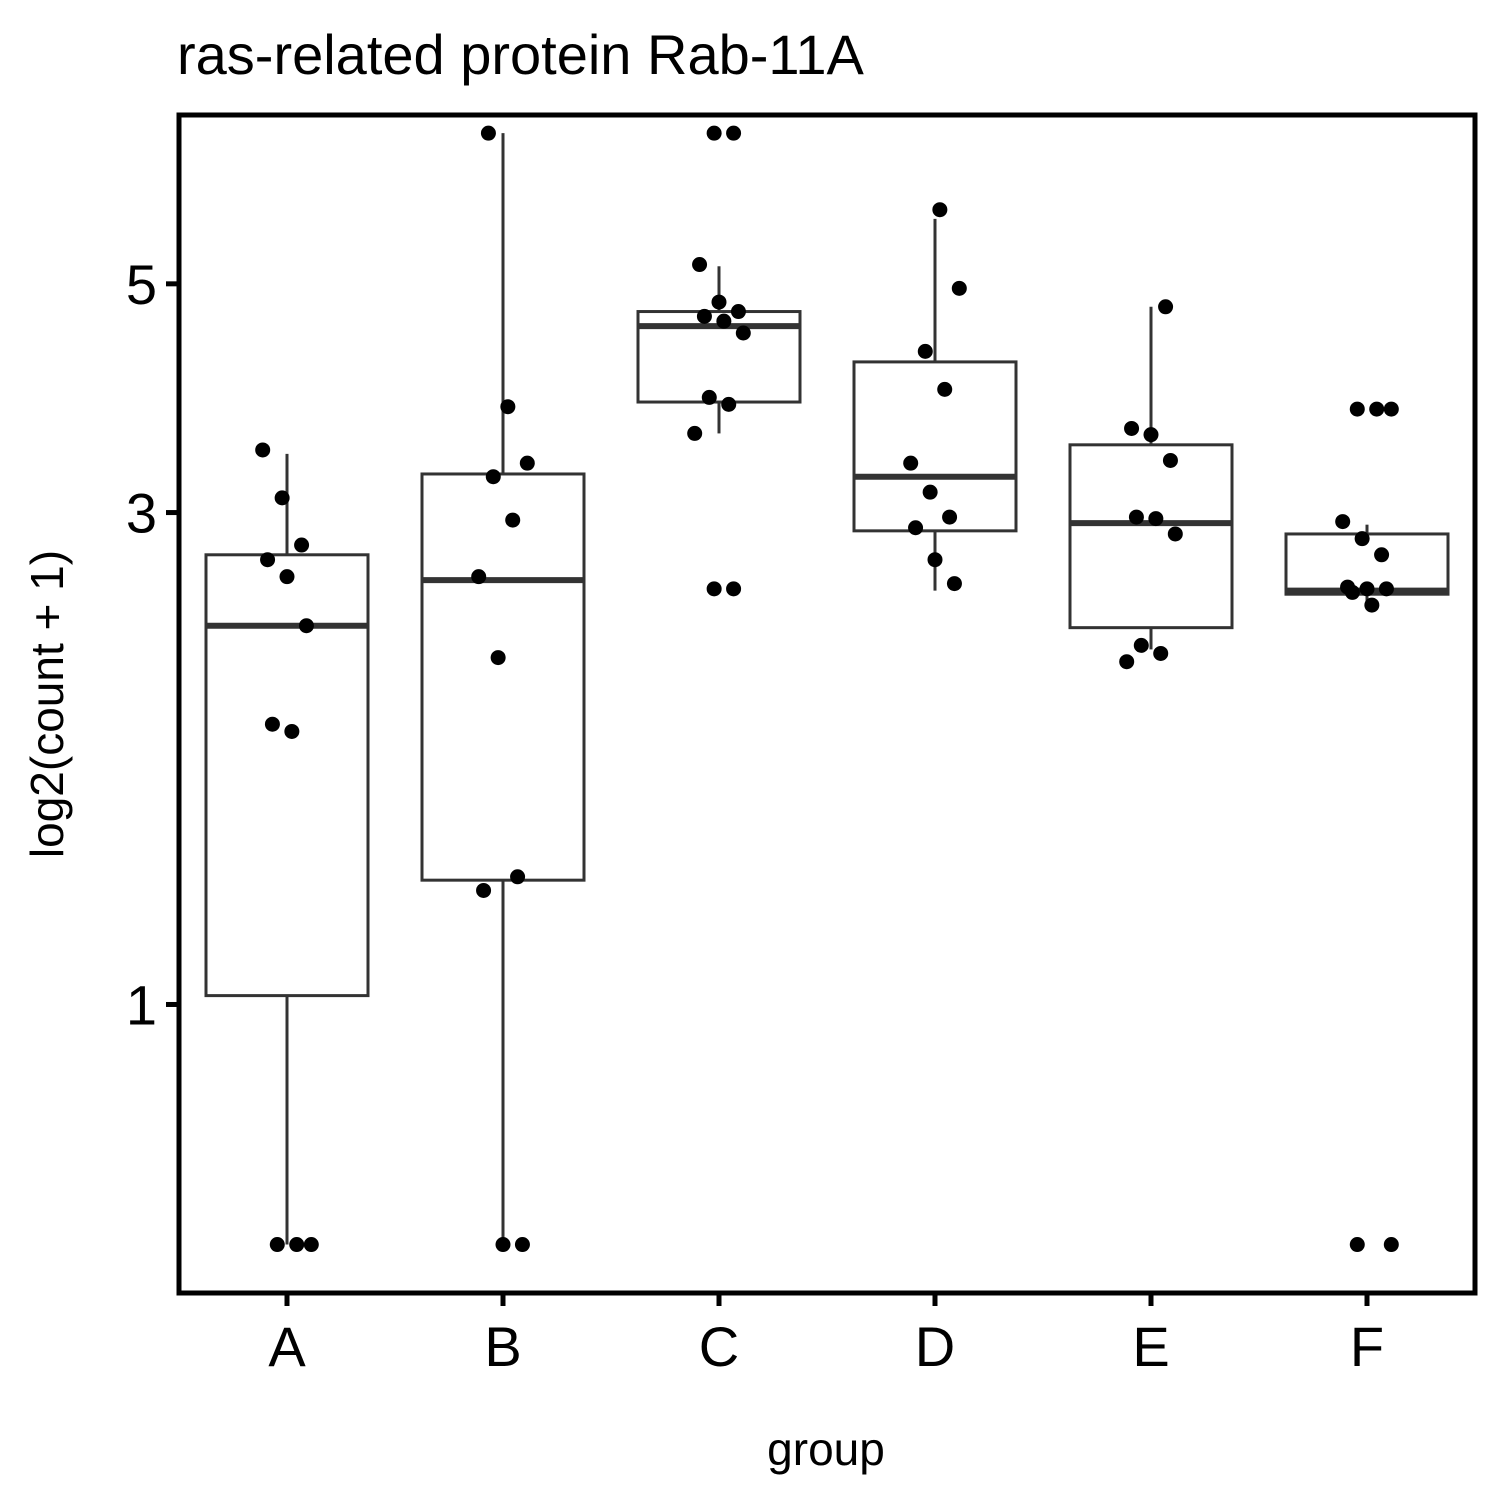 This screenshot has height=1500, width=1500. I want to click on x-axis: A B C D E F, so click(826, 1335).